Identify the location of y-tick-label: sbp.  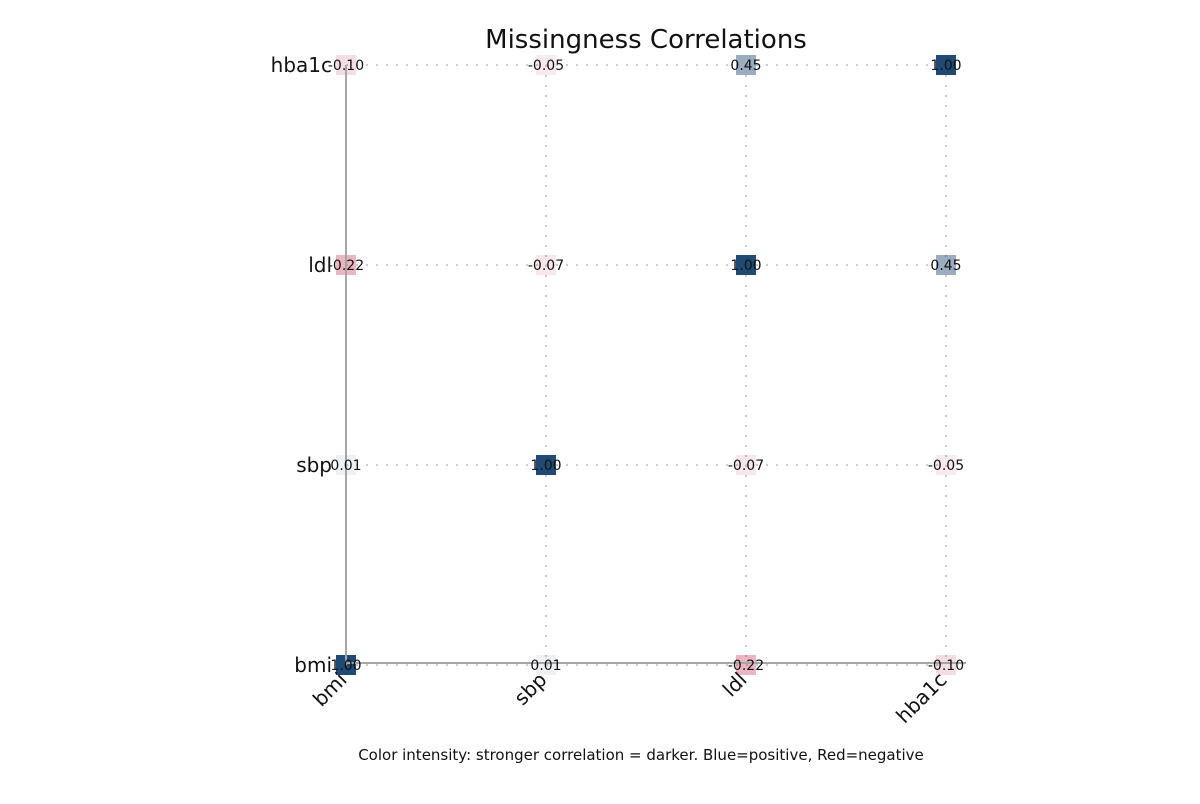
(314, 465).